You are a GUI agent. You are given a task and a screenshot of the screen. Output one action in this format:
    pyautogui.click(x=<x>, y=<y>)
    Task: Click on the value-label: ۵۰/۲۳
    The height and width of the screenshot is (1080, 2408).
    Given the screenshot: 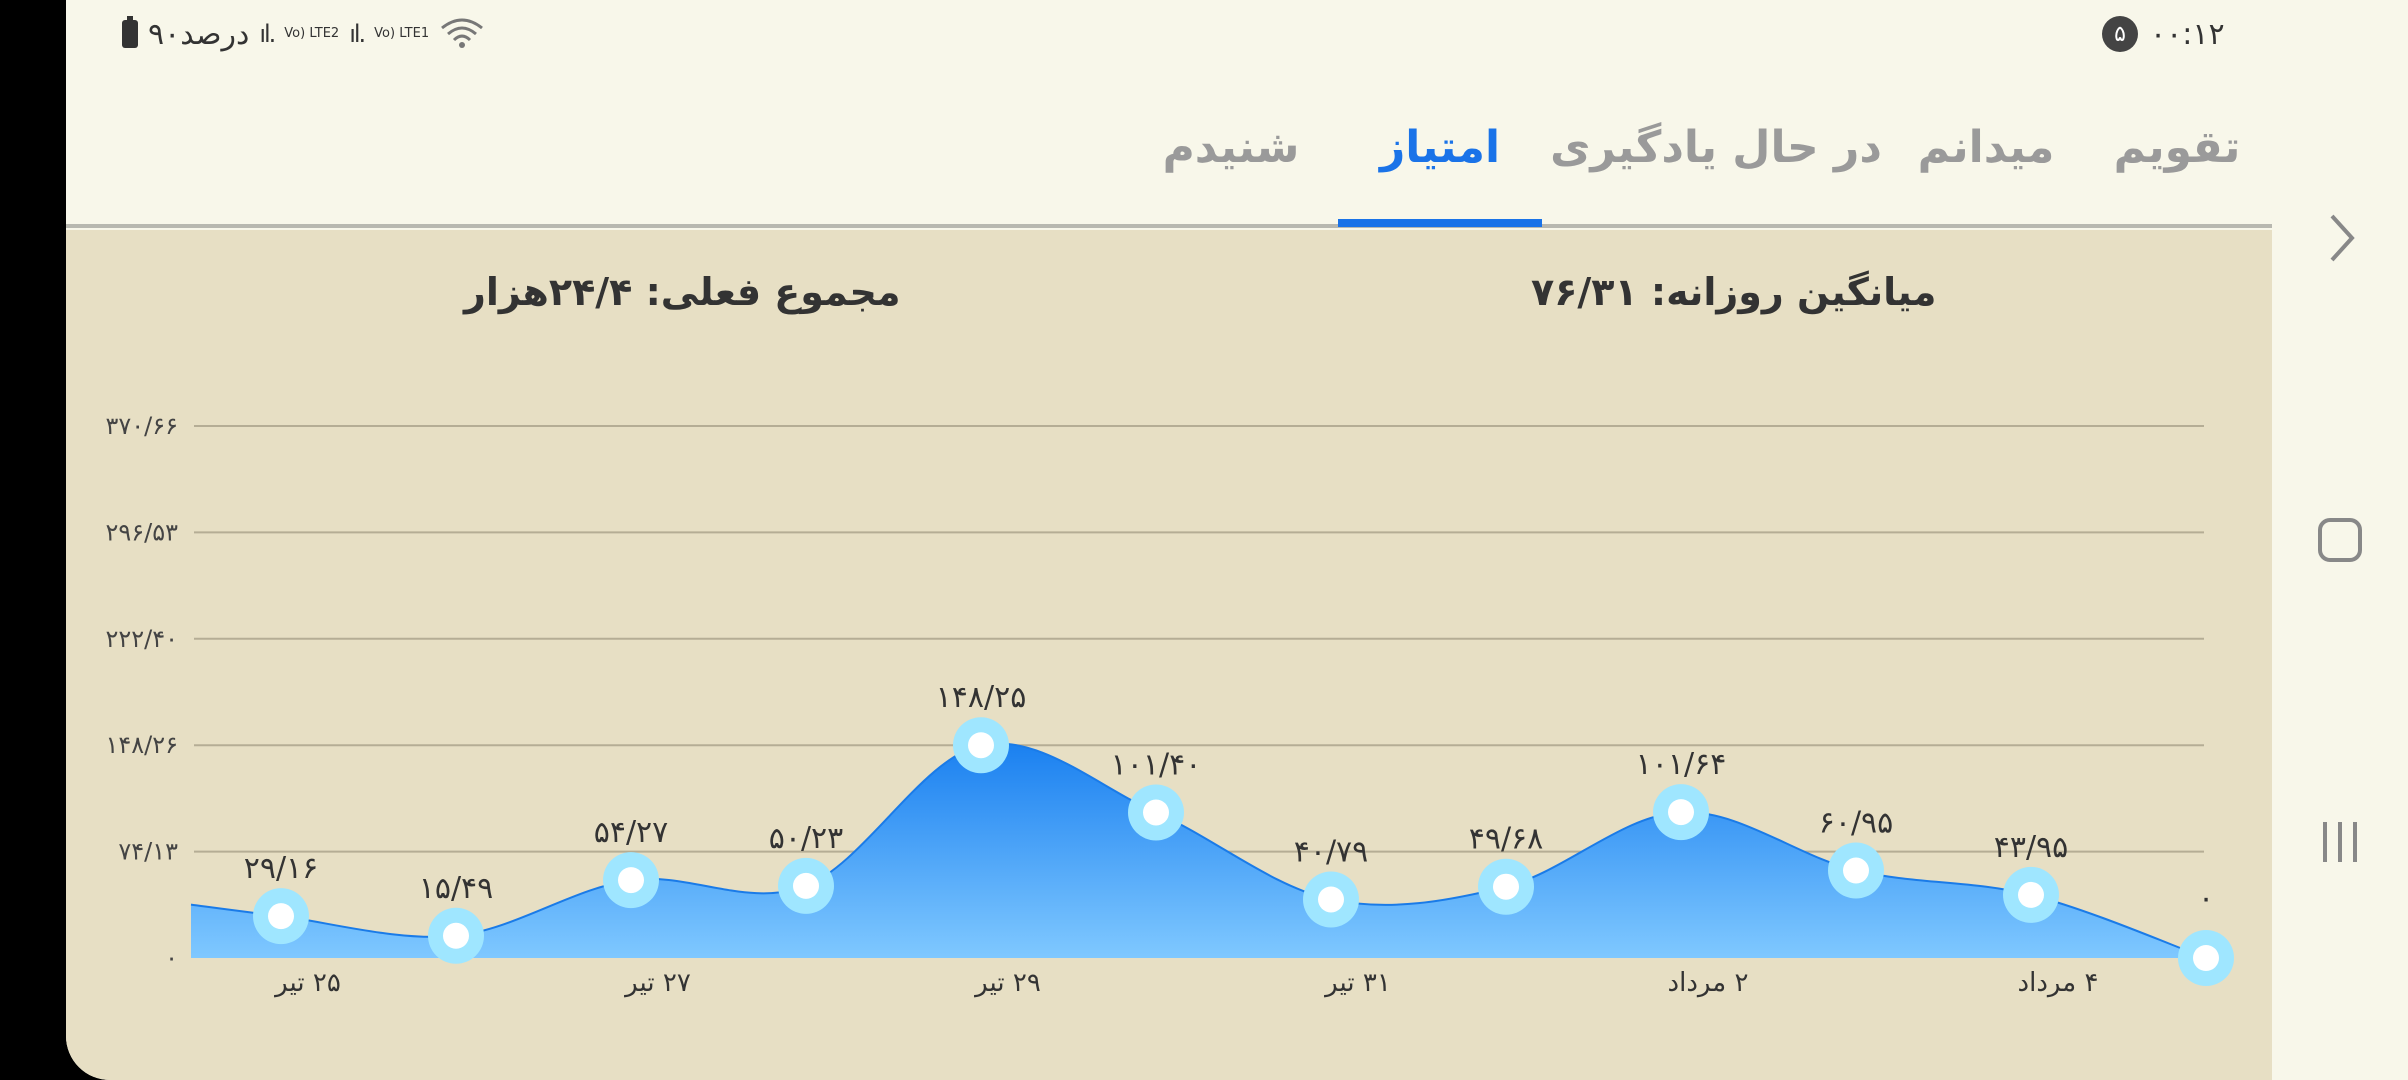 What is the action you would take?
    pyautogui.click(x=806, y=838)
    